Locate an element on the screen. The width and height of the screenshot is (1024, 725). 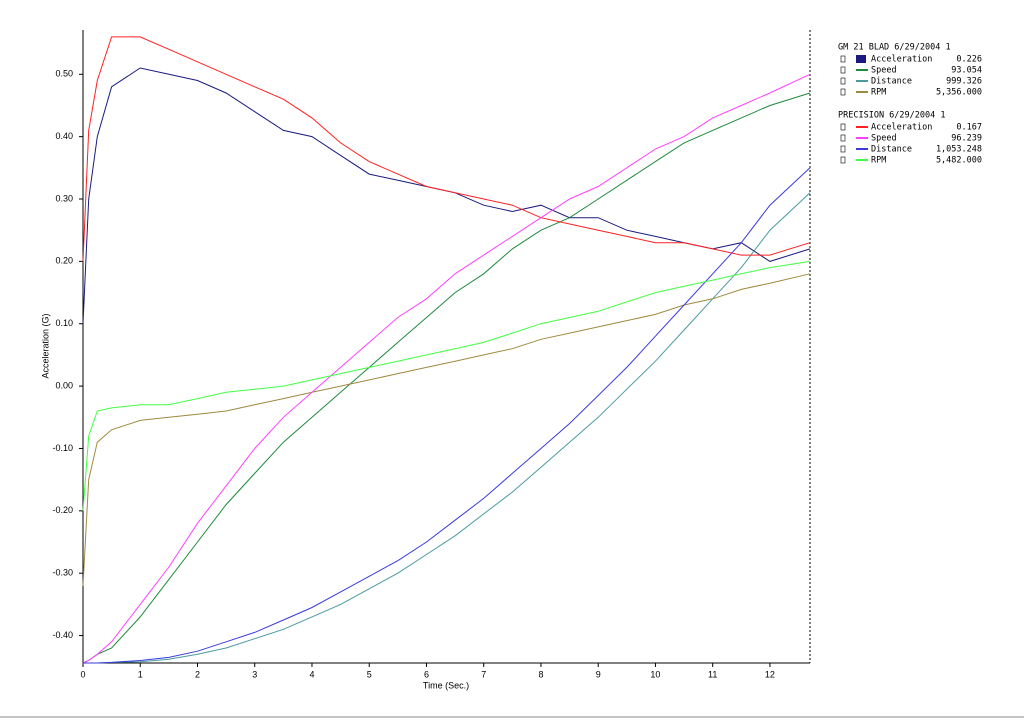
x-tick-label: 7 is located at coordinates (483, 674).